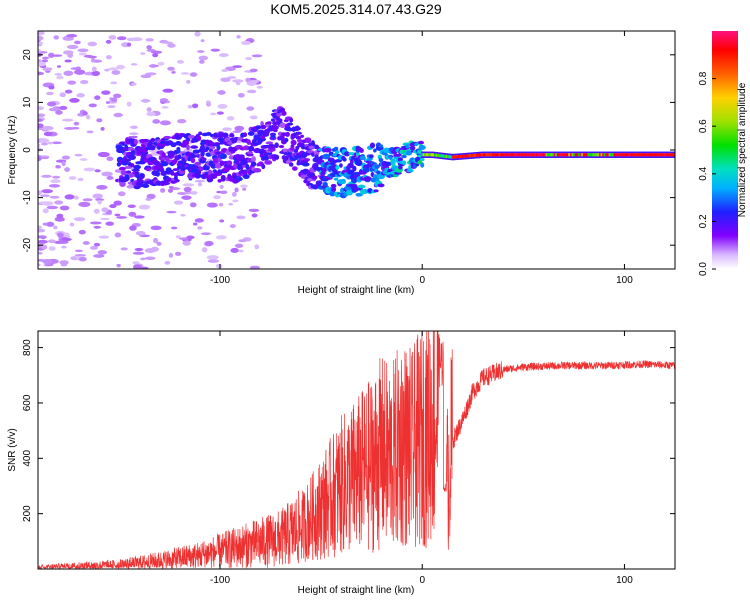 The image size is (750, 600). Describe the element at coordinates (707, 173) in the screenshot. I see `colorbar-ticks: 0.0 0.2 0.4 0.6 0.8` at that location.